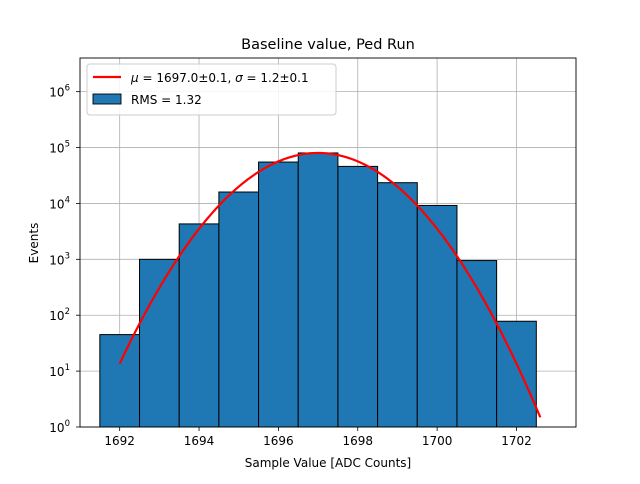 Image resolution: width=640 pixels, height=484 pixels. What do you see at coordinates (166, 100) in the screenshot?
I see `legend-hist-label: RMS = 1.32` at bounding box center [166, 100].